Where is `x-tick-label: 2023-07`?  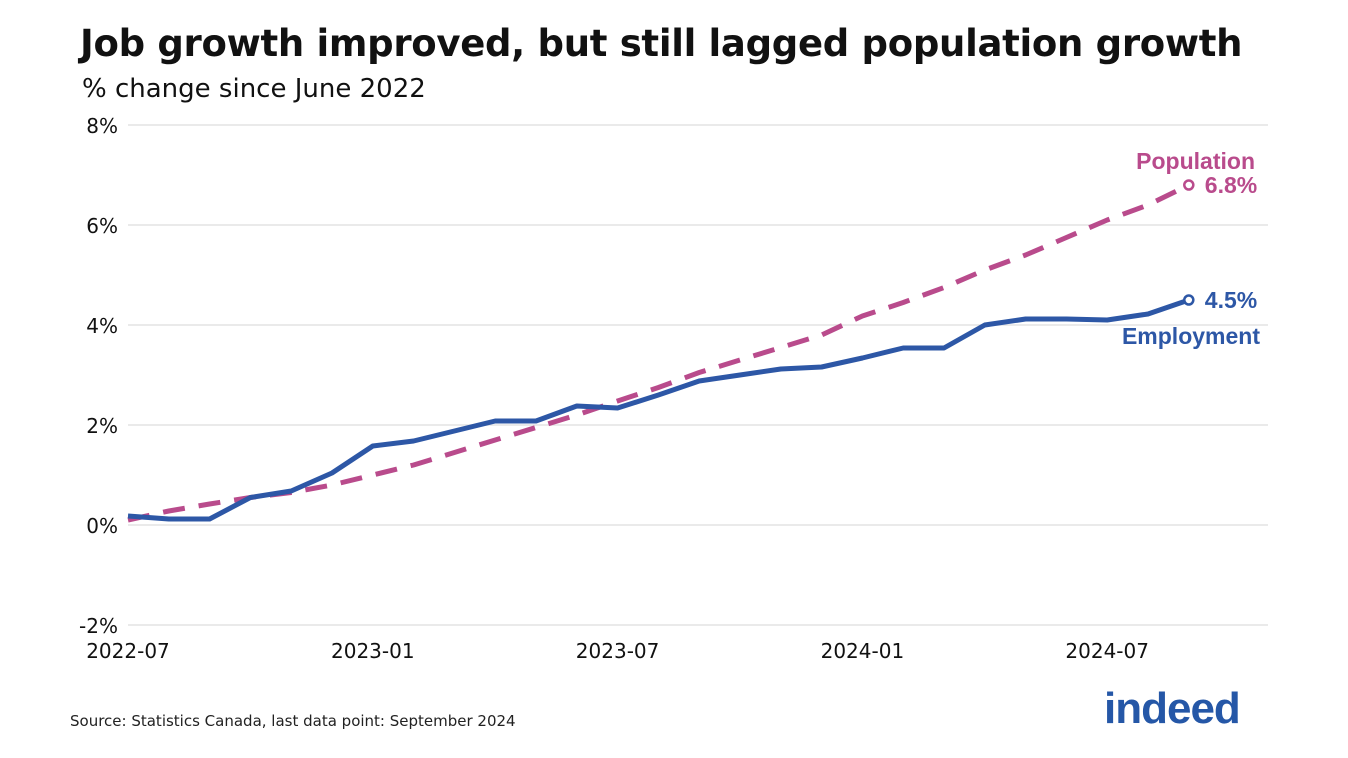 x-tick-label: 2023-07 is located at coordinates (618, 651).